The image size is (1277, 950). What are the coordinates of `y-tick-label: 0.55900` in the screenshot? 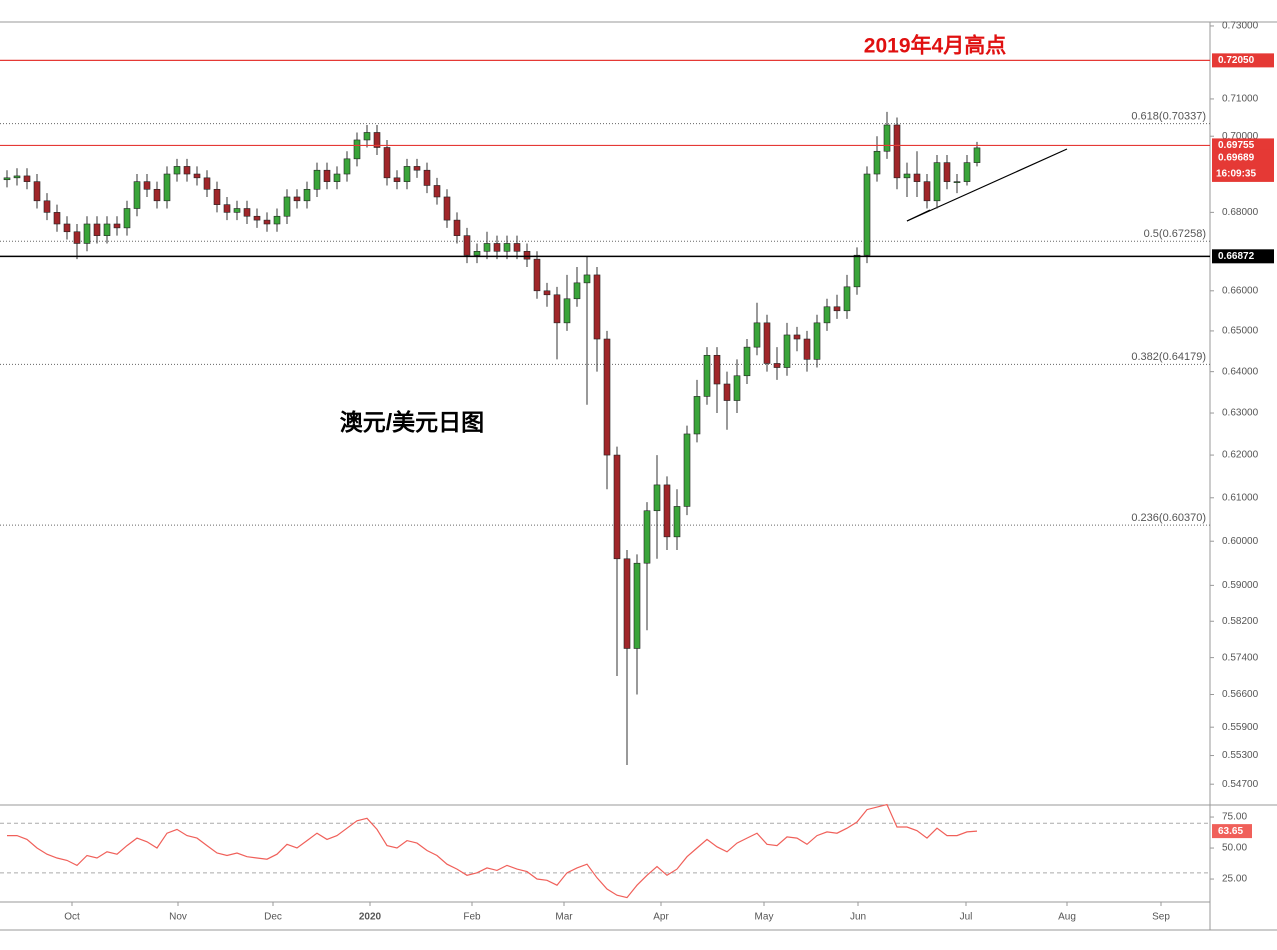 It's located at (1240, 727).